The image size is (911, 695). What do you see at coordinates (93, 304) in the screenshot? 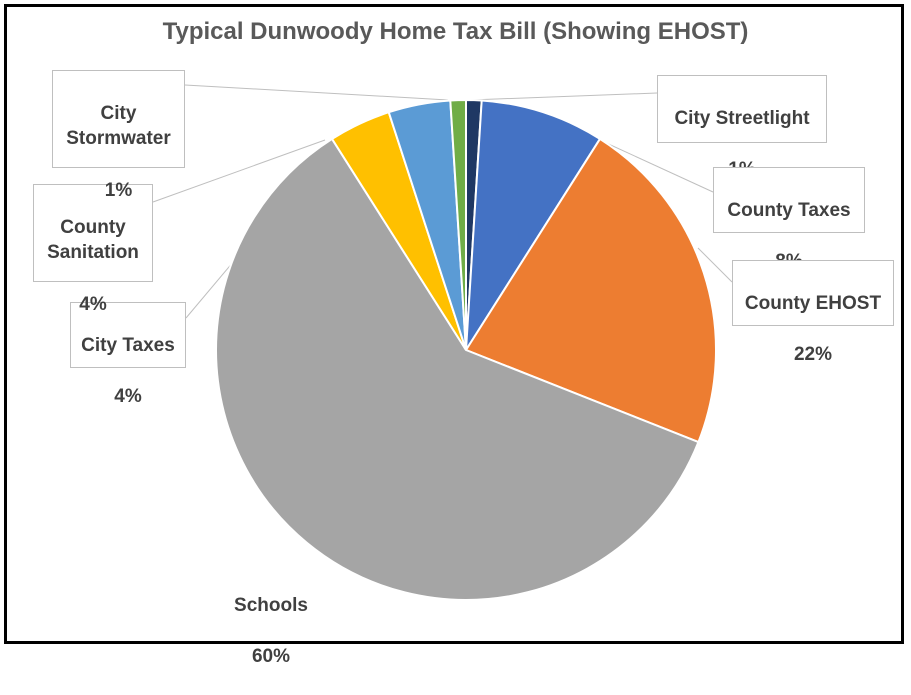
I see `data-label-county-sanitation-pct: 4%` at bounding box center [93, 304].